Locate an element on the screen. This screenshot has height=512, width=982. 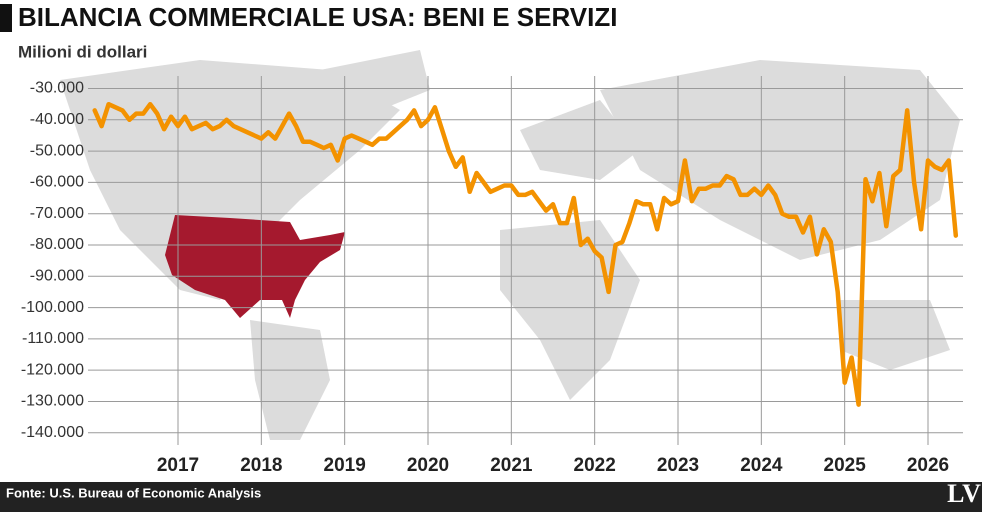
footer-bar is located at coordinates (491, 497).